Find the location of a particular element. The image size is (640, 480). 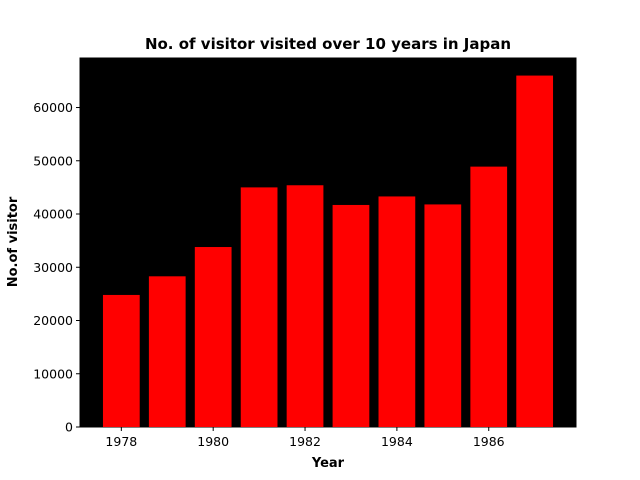

bar-1979 is located at coordinates (167, 351).